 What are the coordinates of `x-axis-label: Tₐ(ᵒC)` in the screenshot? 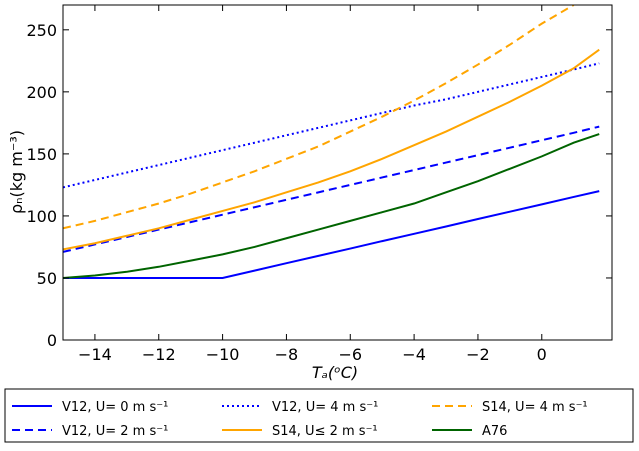 It's located at (335, 372).